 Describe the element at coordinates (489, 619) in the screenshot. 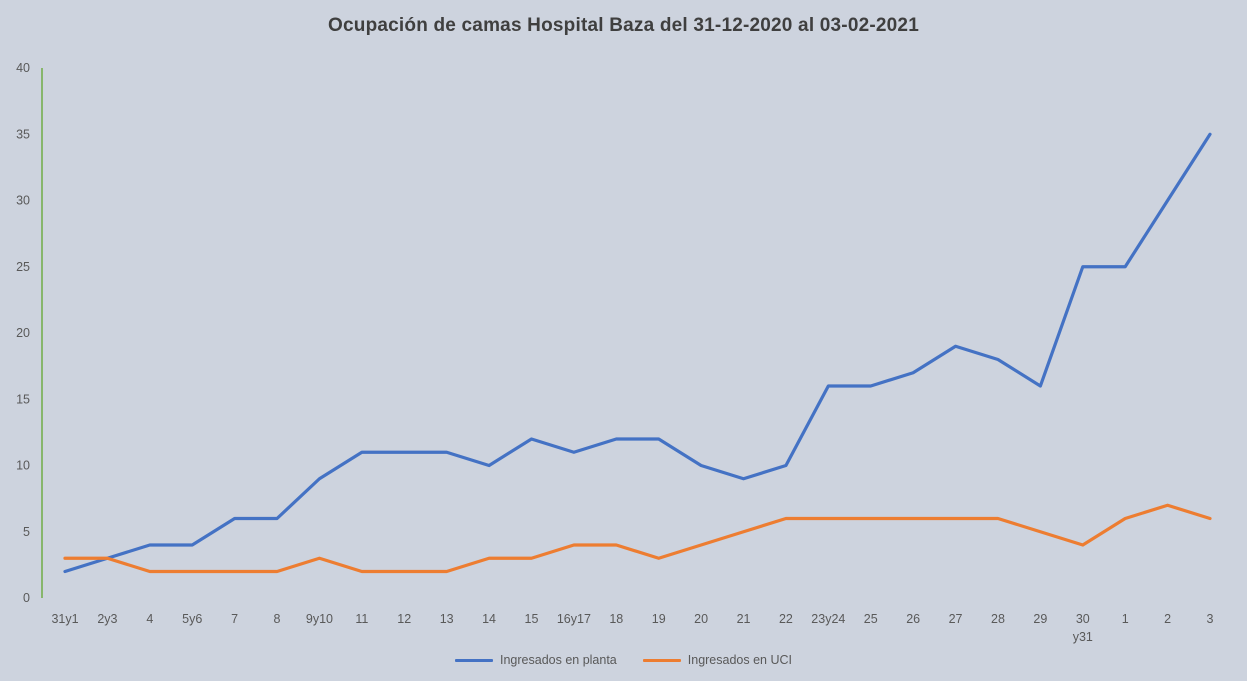

I see `x-axis-label: 14` at that location.